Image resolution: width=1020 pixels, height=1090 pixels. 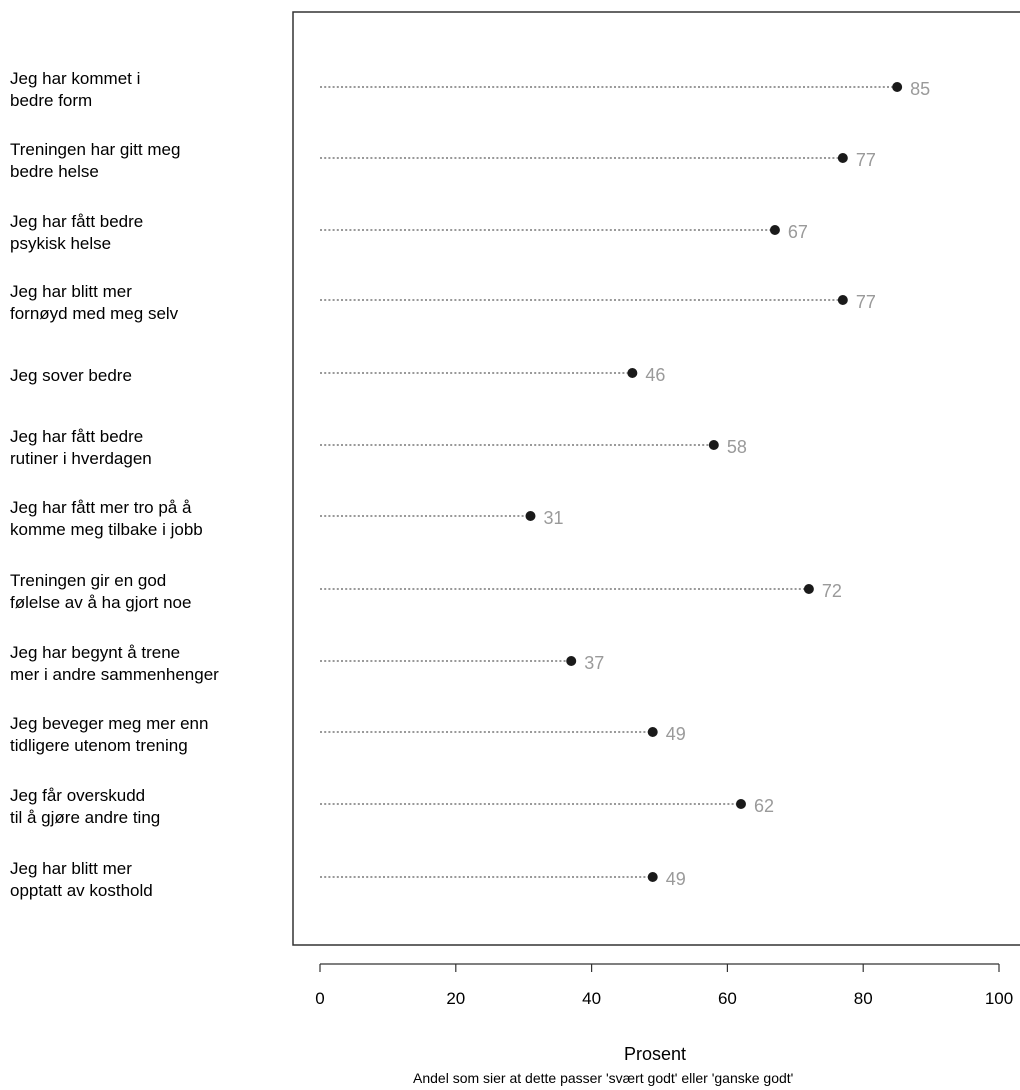 What do you see at coordinates (727, 998) in the screenshot?
I see `x-tick-label: 60` at bounding box center [727, 998].